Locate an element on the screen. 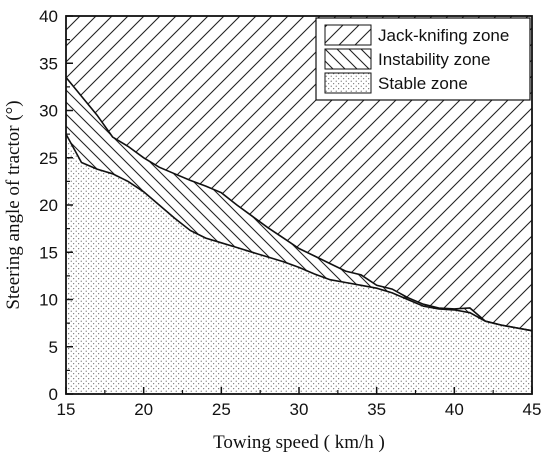 The width and height of the screenshot is (550, 461). x-tick-label: 15 is located at coordinates (66, 409).